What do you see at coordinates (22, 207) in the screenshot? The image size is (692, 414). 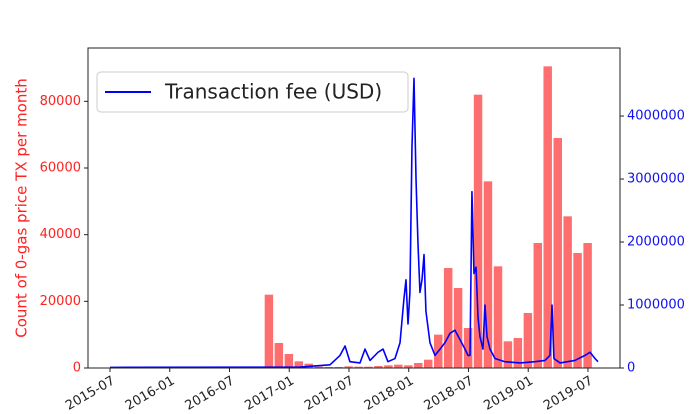 I see `y-axis-label: Count of 0-gas price TX per month` at bounding box center [22, 207].